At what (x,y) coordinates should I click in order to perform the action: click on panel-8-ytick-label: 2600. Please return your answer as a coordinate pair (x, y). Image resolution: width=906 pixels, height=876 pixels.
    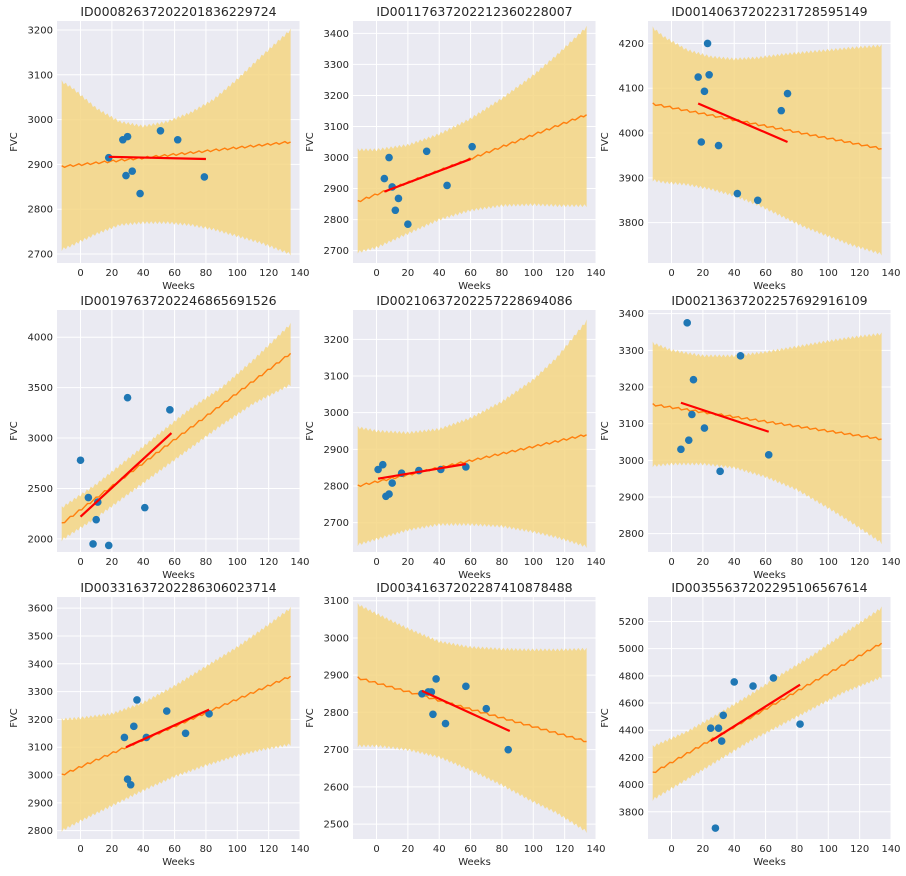
    Looking at the image, I should click on (336, 787).